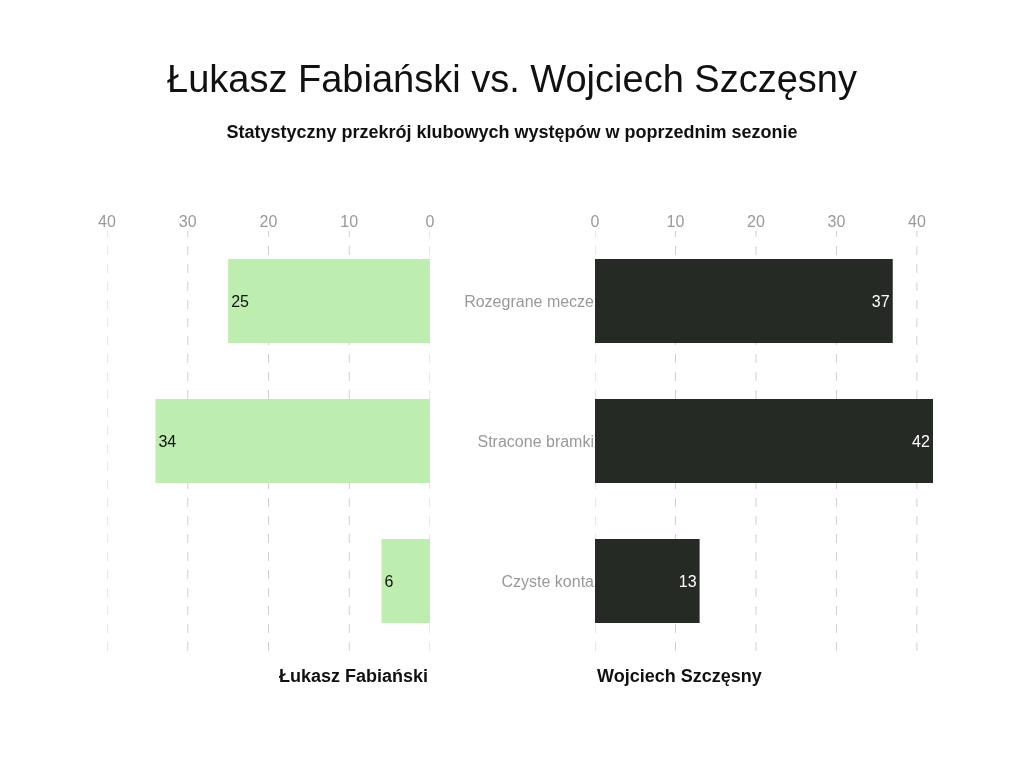  I want to click on text: Łukasz Fabiański vs. Wojciech Szczęsny, so click(512, 79).